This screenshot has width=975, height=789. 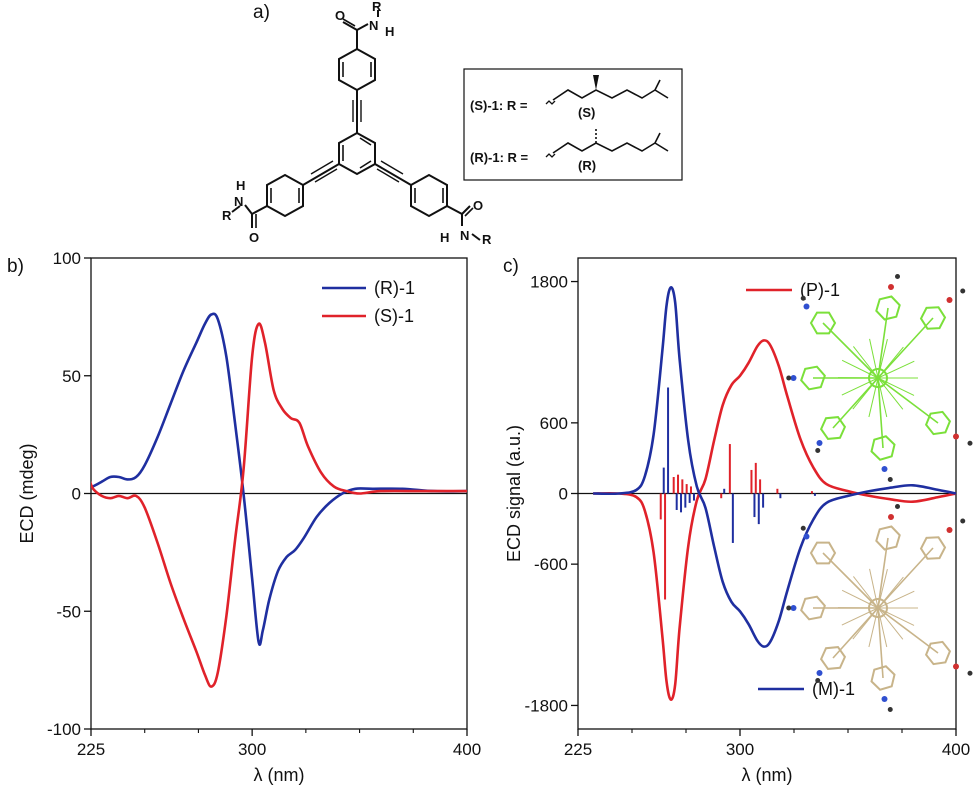 What do you see at coordinates (514, 493) in the screenshot?
I see `y-axis-label: ECD signal (a.u.)` at bounding box center [514, 493].